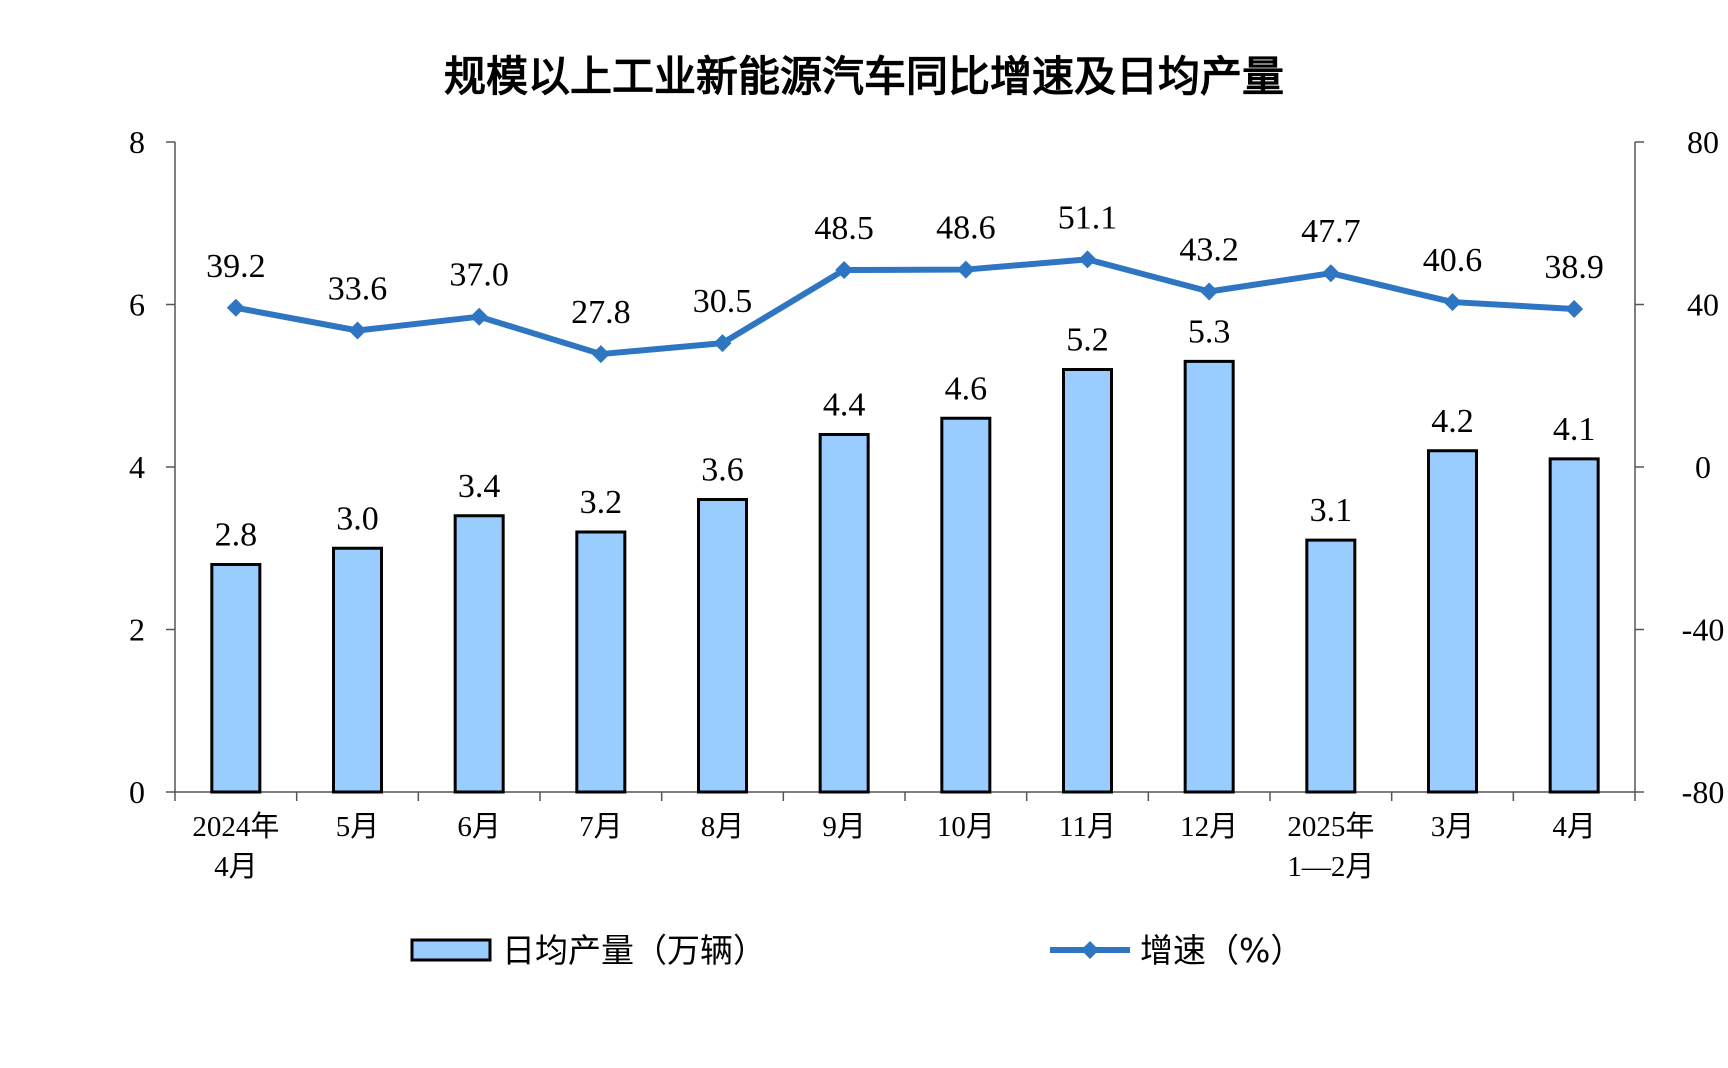  Describe the element at coordinates (1087, 340) in the screenshot. I see `bar-data-label: 5.2` at that location.